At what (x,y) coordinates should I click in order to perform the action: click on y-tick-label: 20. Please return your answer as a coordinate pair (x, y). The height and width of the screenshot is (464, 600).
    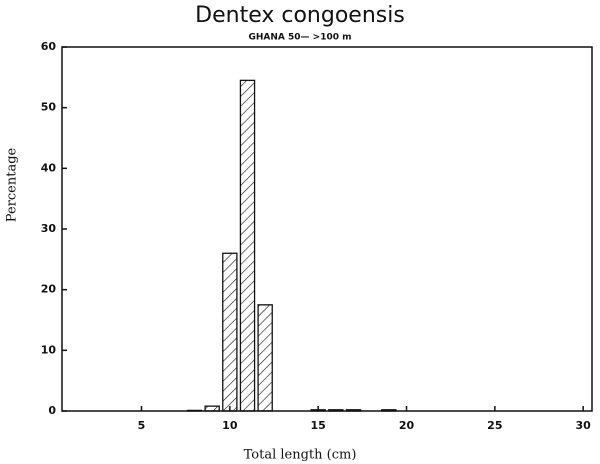
    Looking at the image, I should click on (49, 289).